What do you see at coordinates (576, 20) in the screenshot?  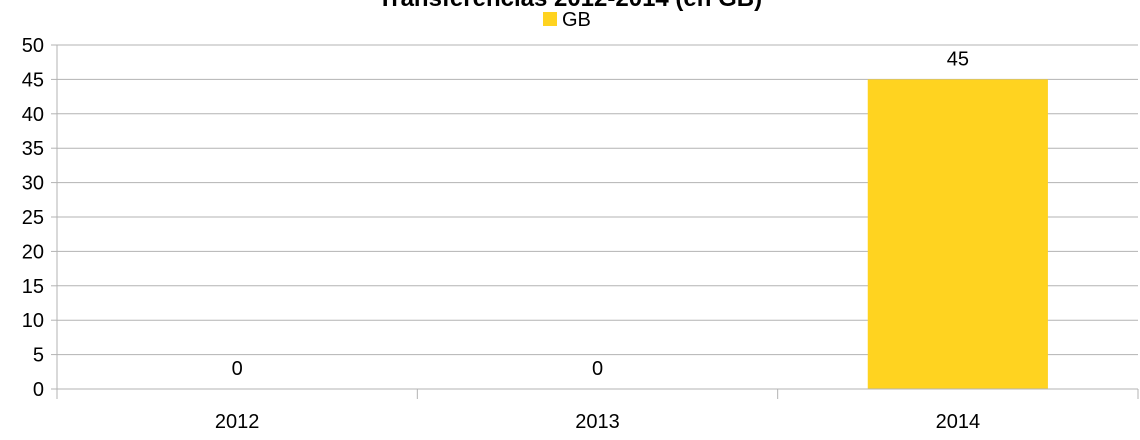 I see `legend-label: GB` at bounding box center [576, 20].